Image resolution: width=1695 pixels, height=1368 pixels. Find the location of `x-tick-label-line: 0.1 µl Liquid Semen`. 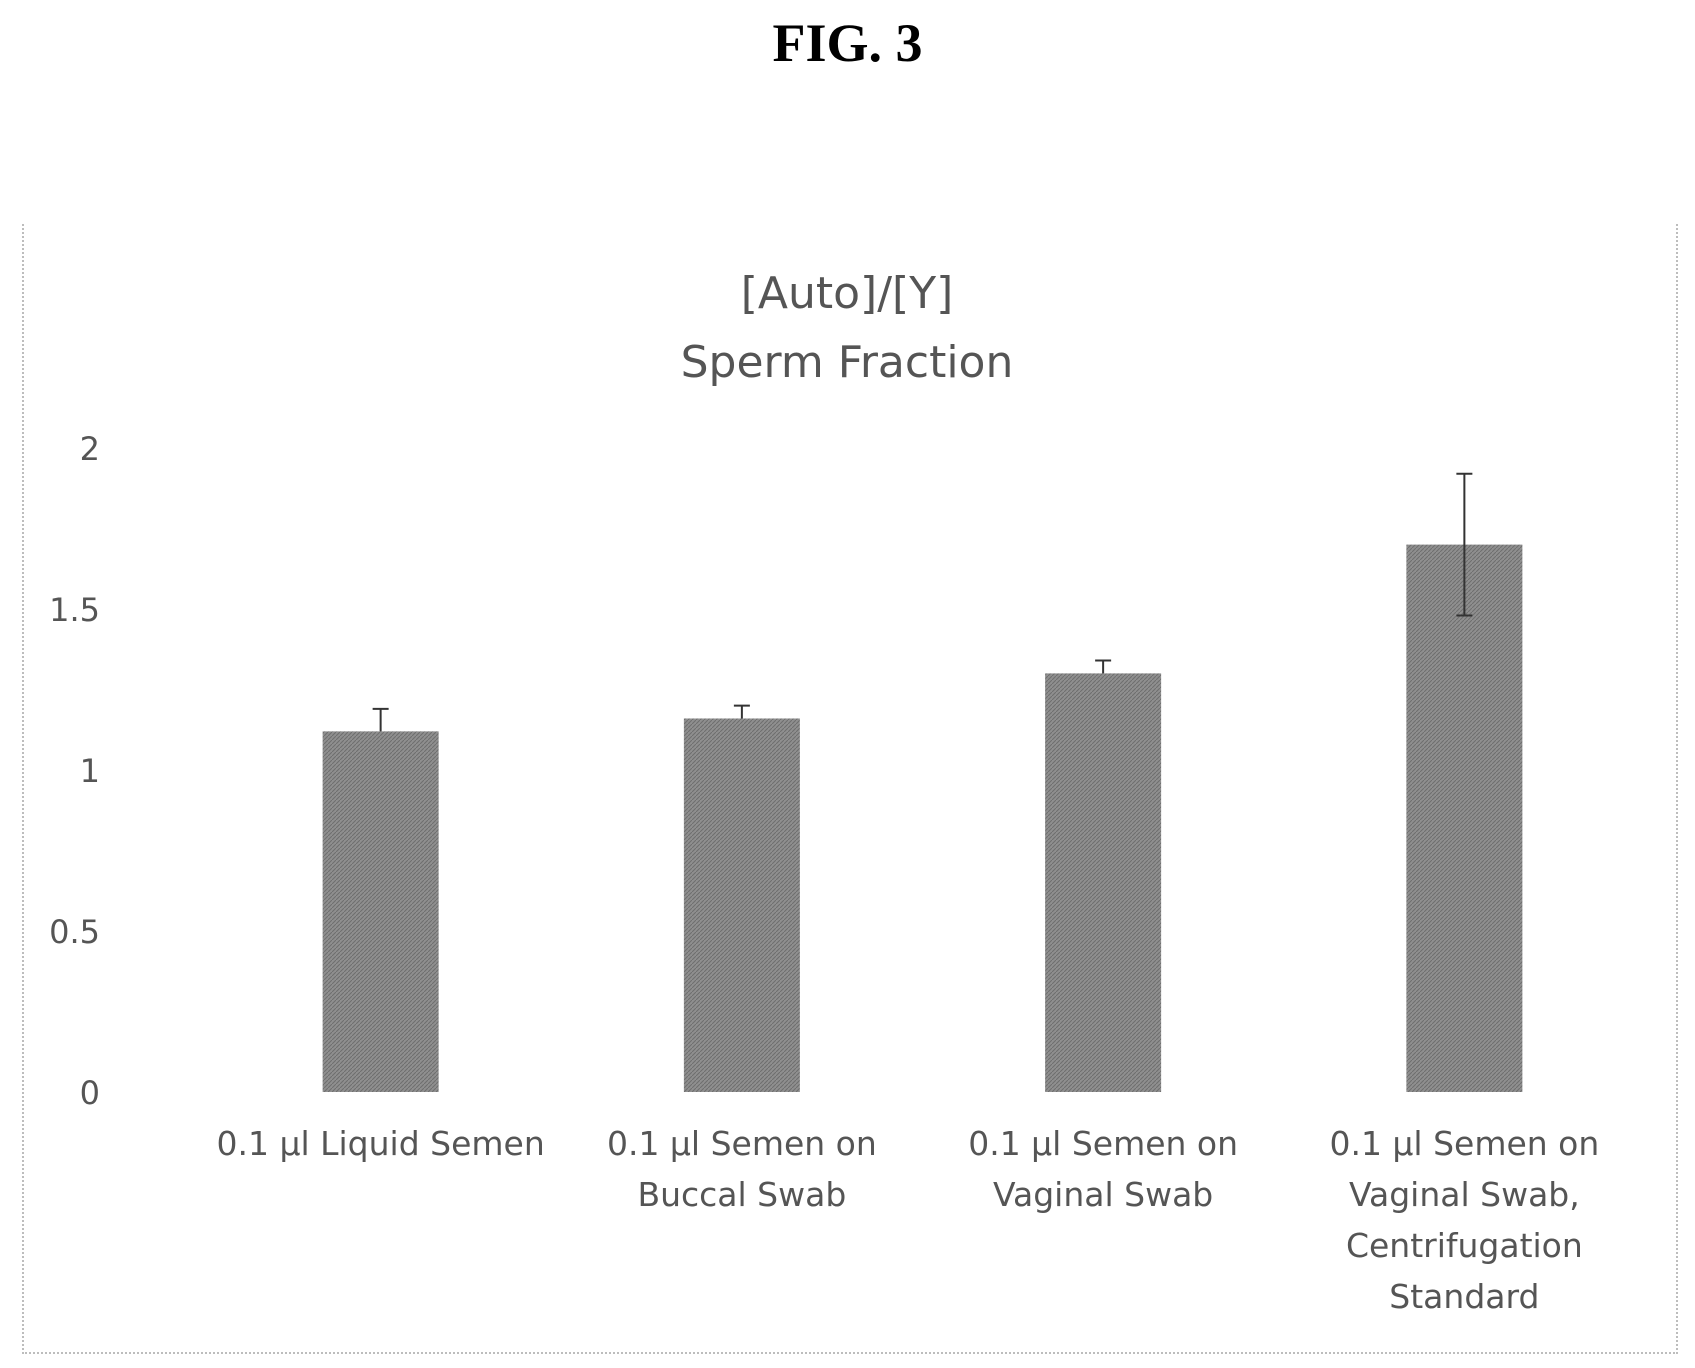

x-tick-label-line: 0.1 µl Liquid Semen is located at coordinates (380, 1143).